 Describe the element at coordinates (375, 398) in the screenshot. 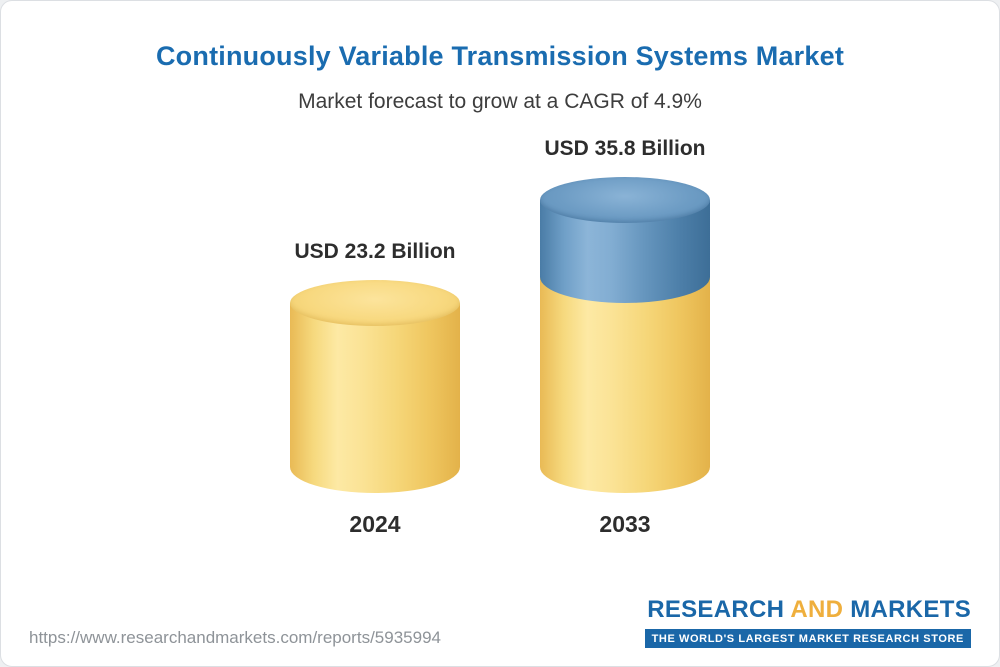

I see `cylinder-2024-body` at that location.